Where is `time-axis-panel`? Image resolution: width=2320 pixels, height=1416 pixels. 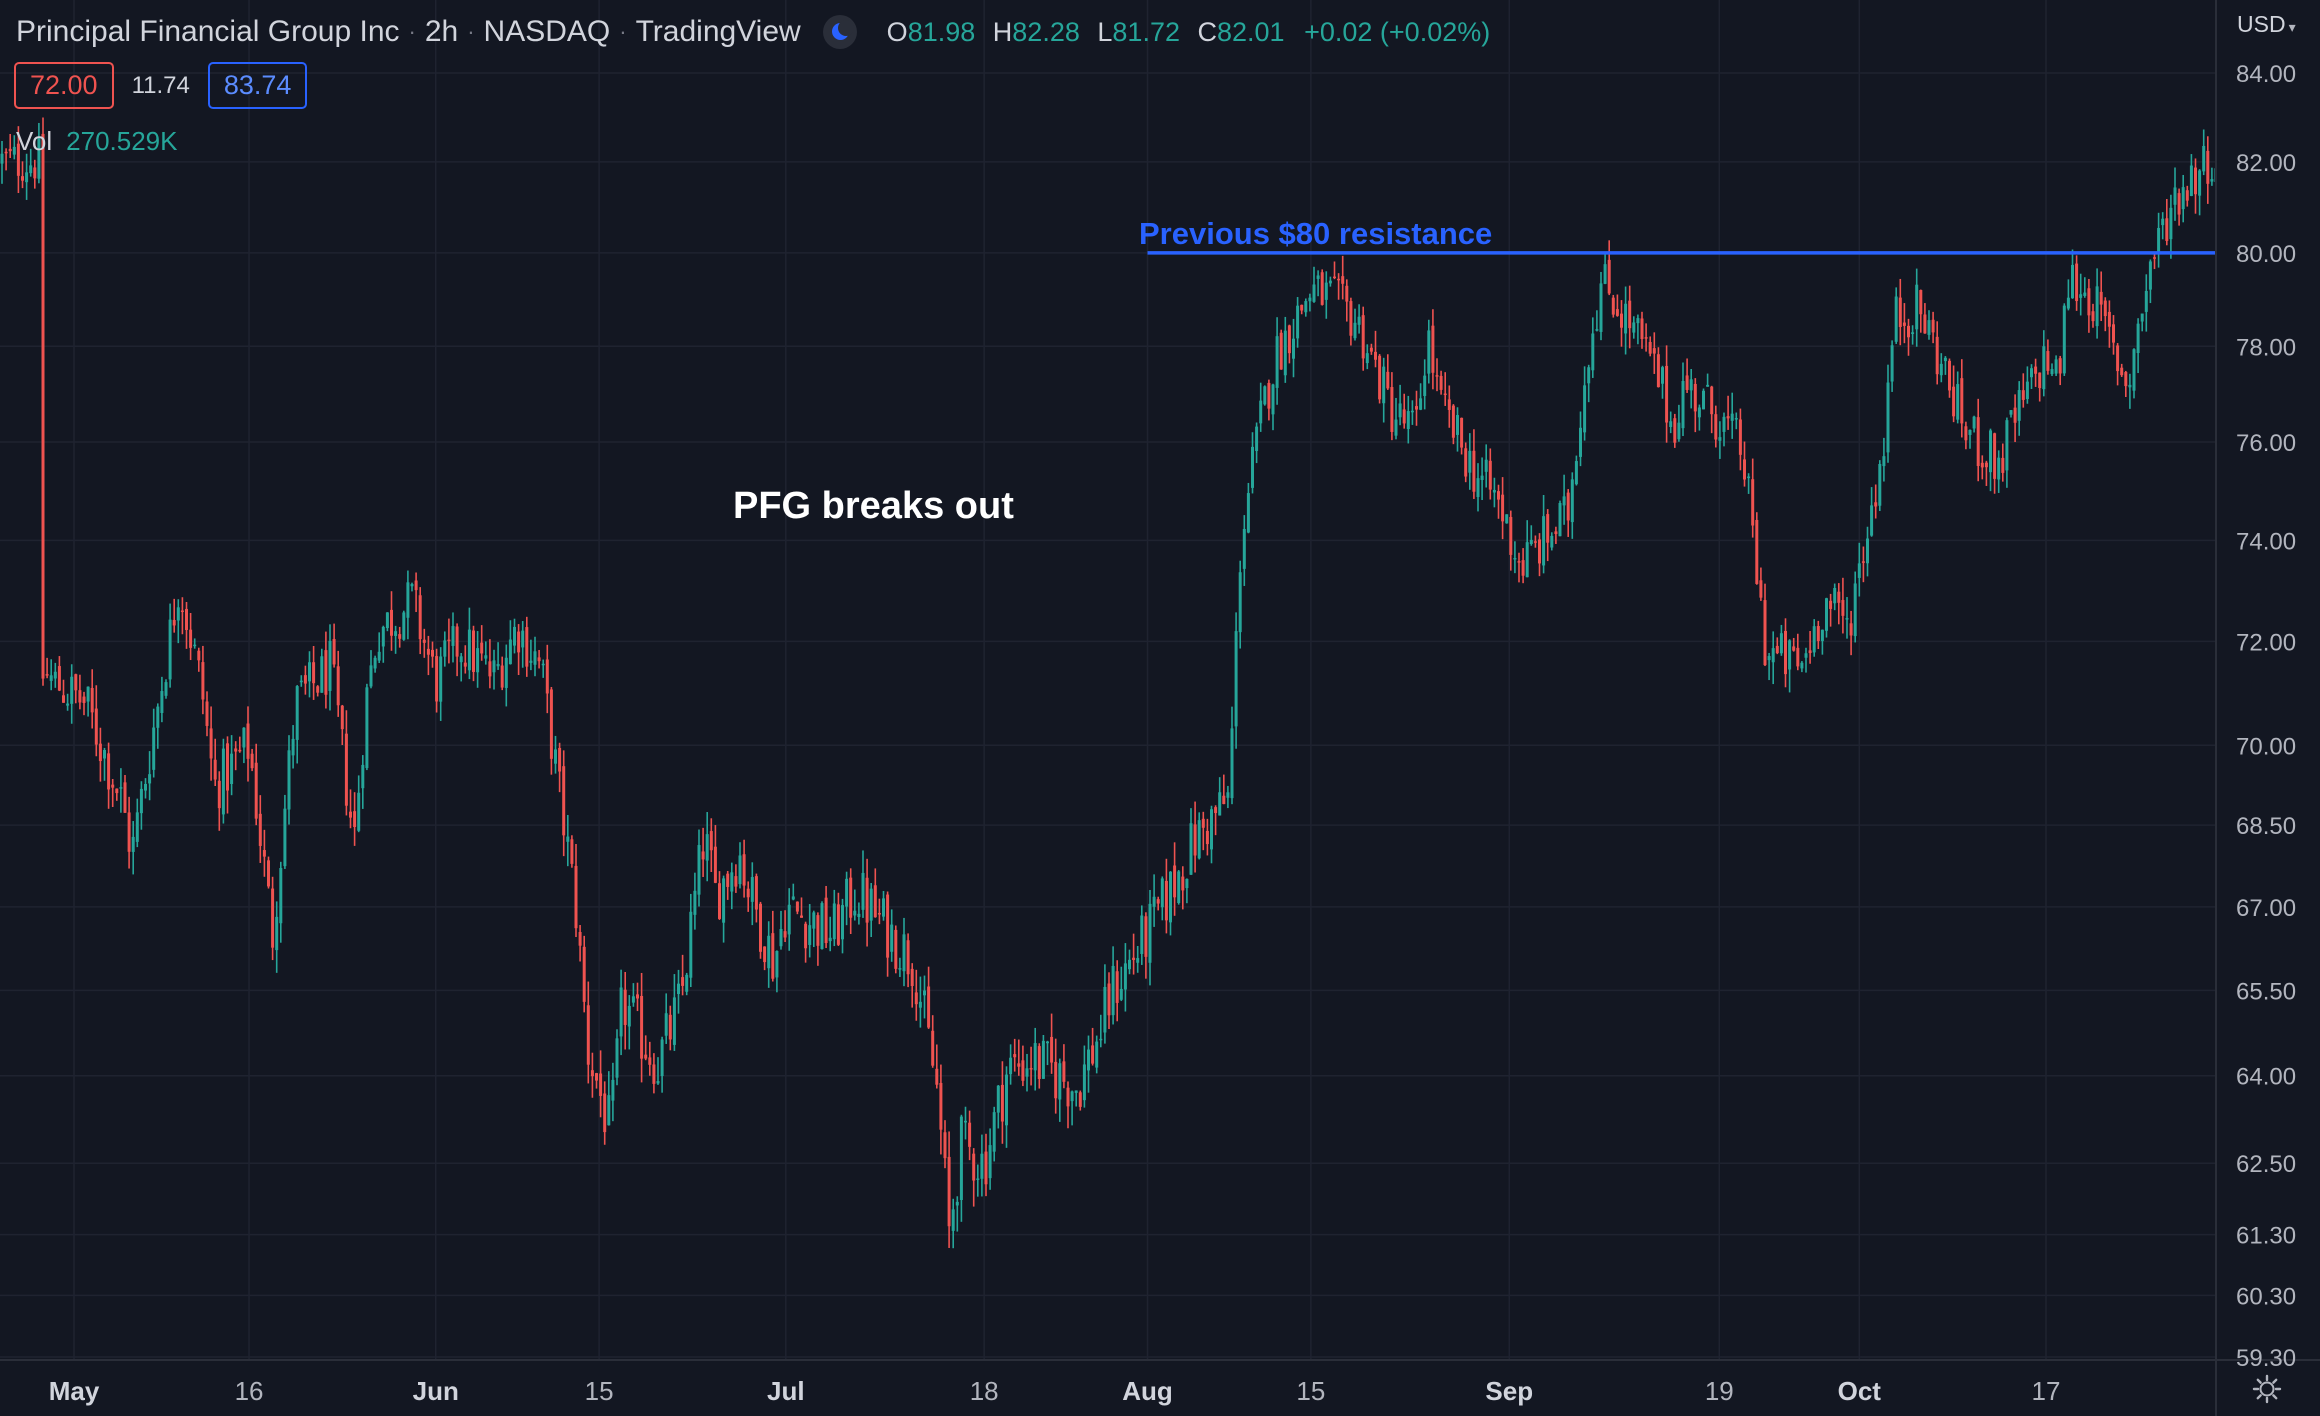 time-axis-panel is located at coordinates (1160, 1388).